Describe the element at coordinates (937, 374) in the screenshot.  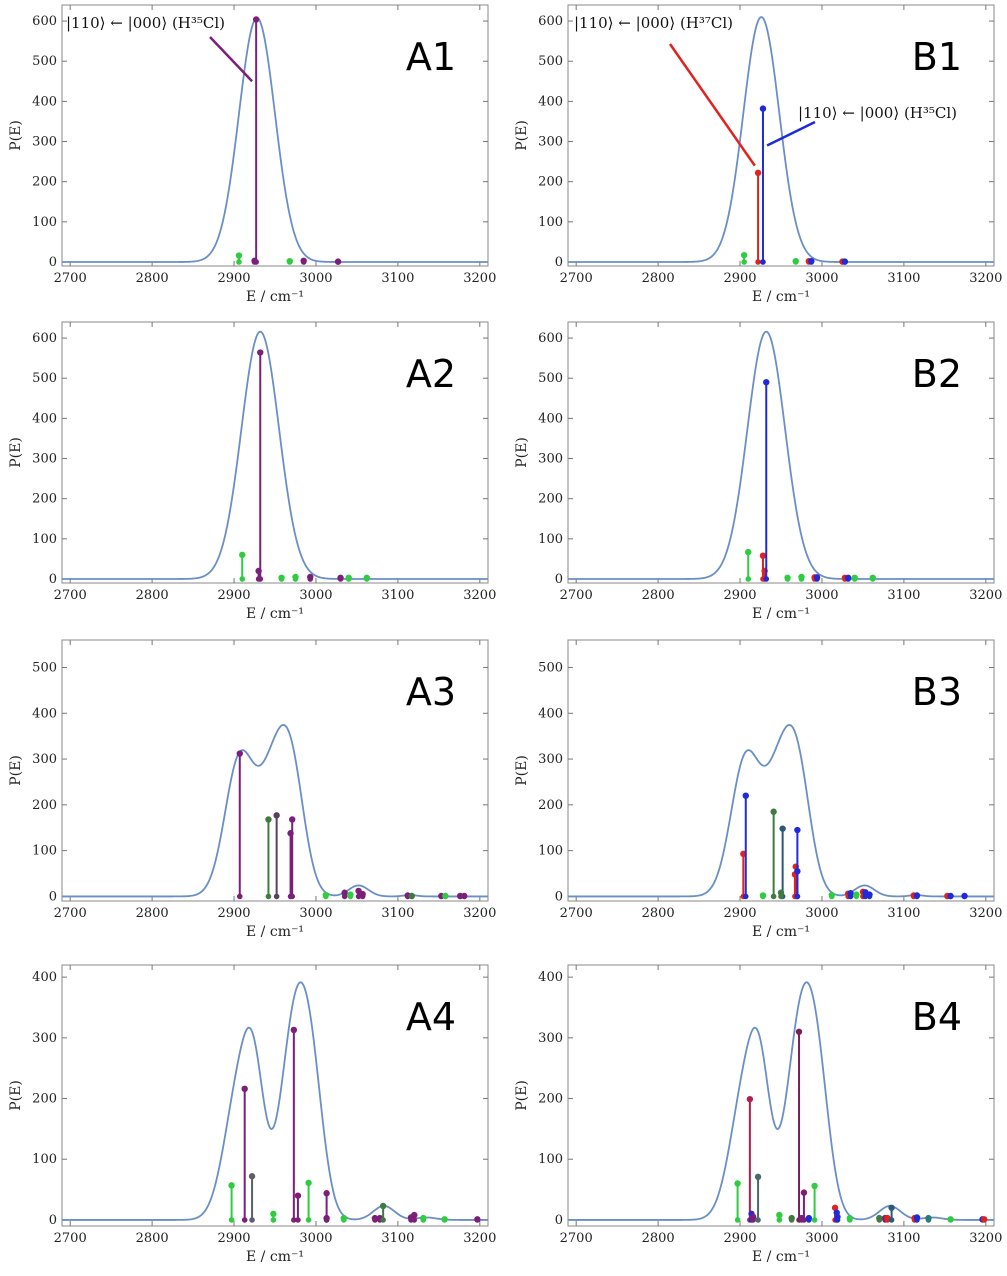
I see `panel-id-label: B2` at that location.